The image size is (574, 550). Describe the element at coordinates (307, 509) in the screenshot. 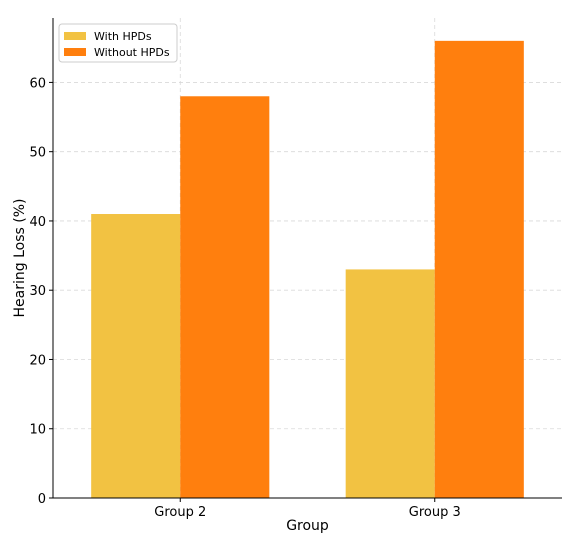

I see `x-ticks: Group 2 Group 3` at that location.